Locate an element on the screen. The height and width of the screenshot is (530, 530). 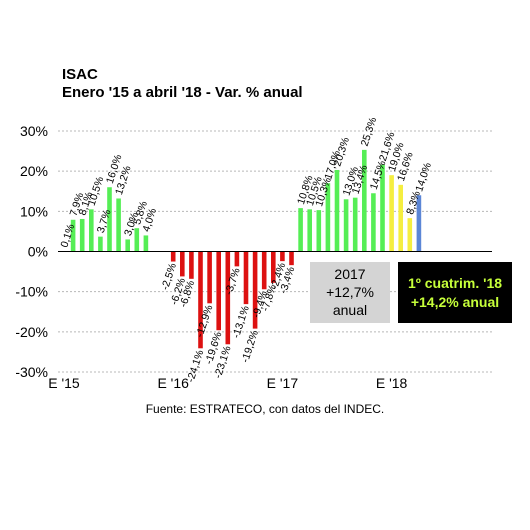
annotation-2017-line1: 2017 is located at coordinates (349, 274).